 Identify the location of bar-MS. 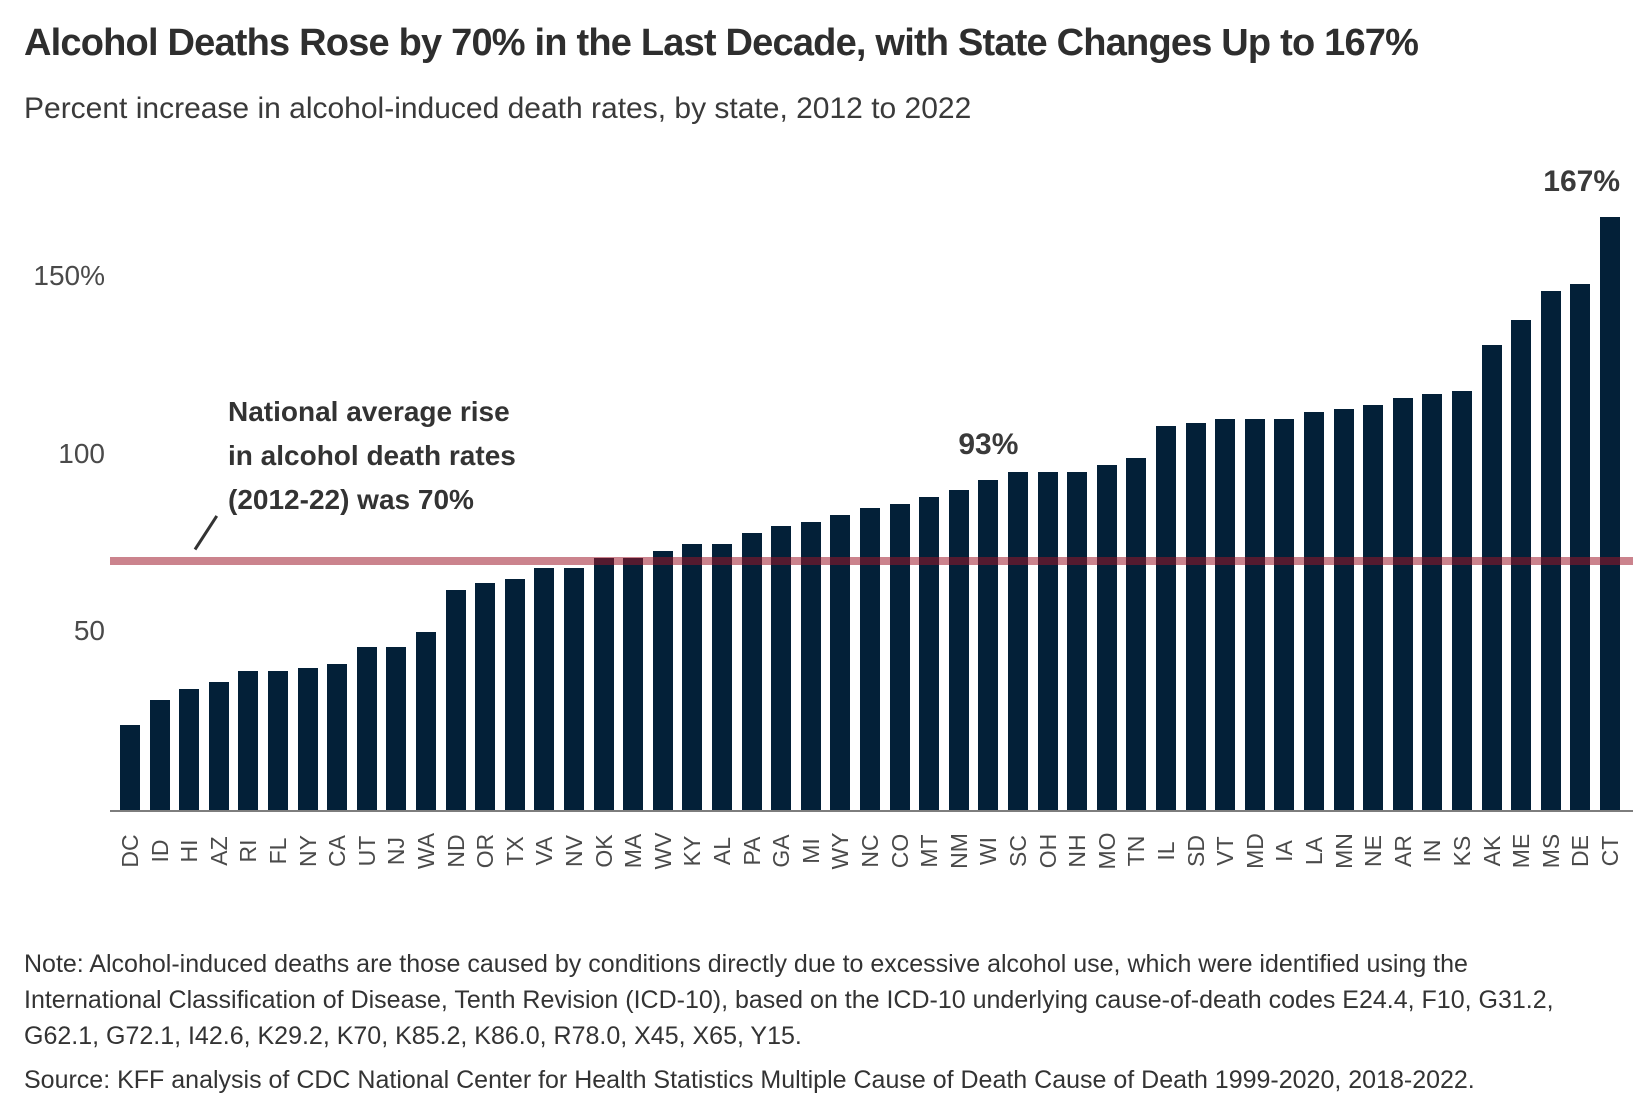
(1550, 550).